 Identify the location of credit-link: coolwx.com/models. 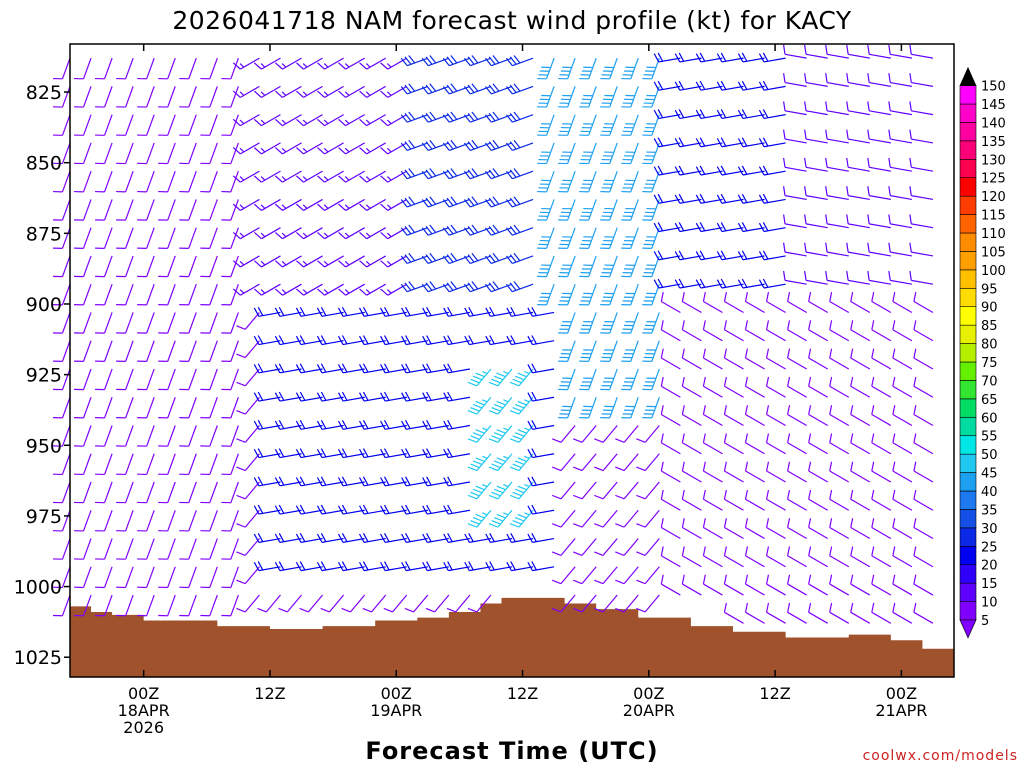
(940, 756).